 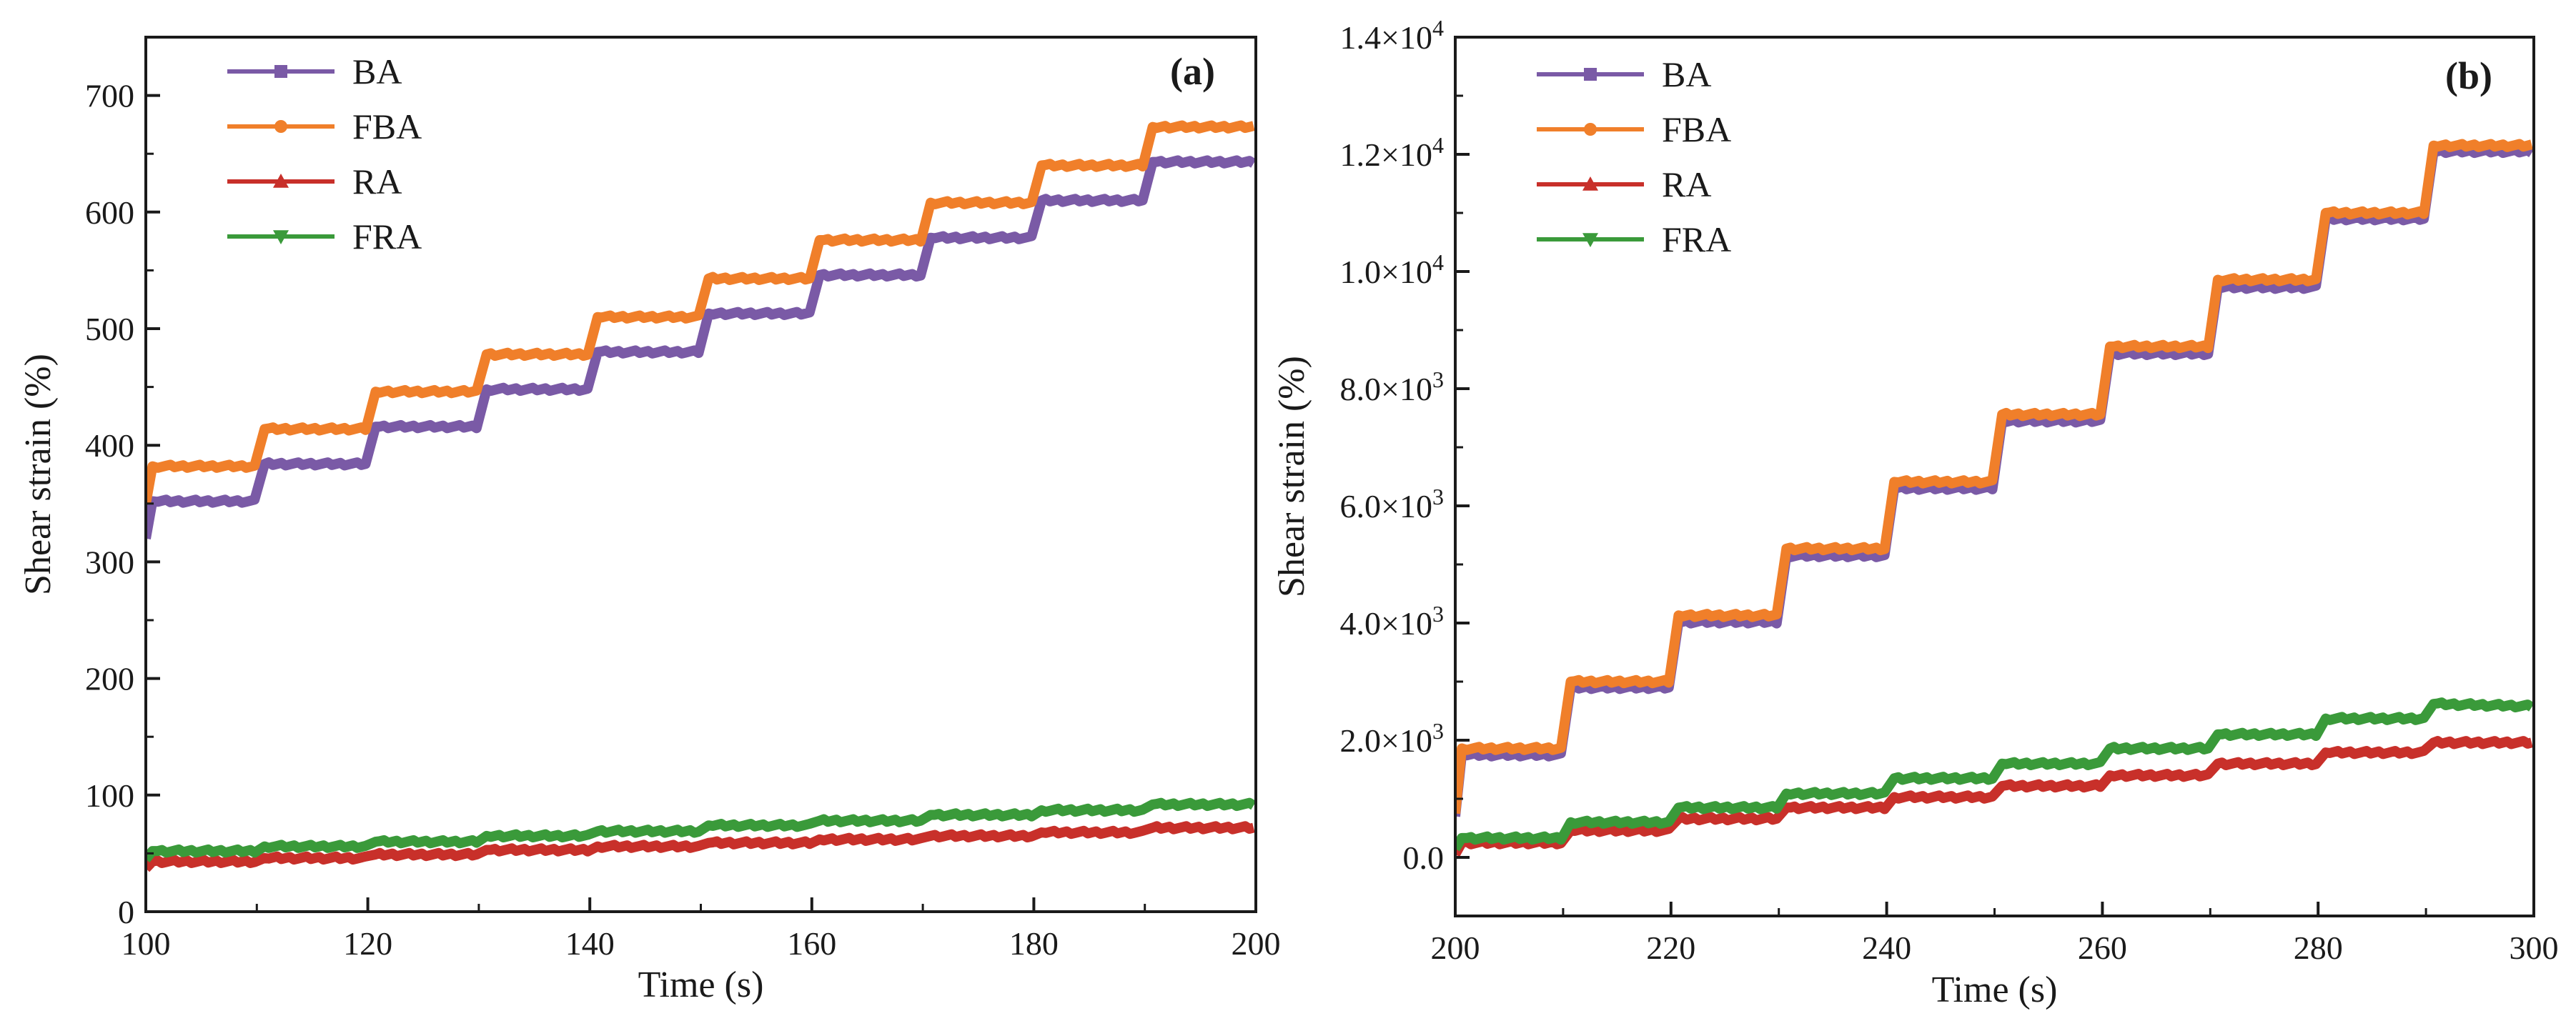 I want to click on y-tick-label: 0.0, so click(x=1424, y=858).